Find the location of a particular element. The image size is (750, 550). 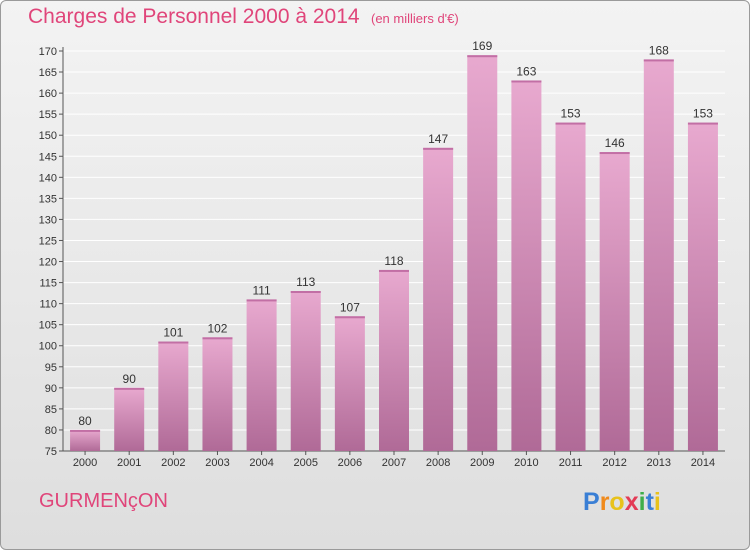

logo-letter: P is located at coordinates (591, 502).